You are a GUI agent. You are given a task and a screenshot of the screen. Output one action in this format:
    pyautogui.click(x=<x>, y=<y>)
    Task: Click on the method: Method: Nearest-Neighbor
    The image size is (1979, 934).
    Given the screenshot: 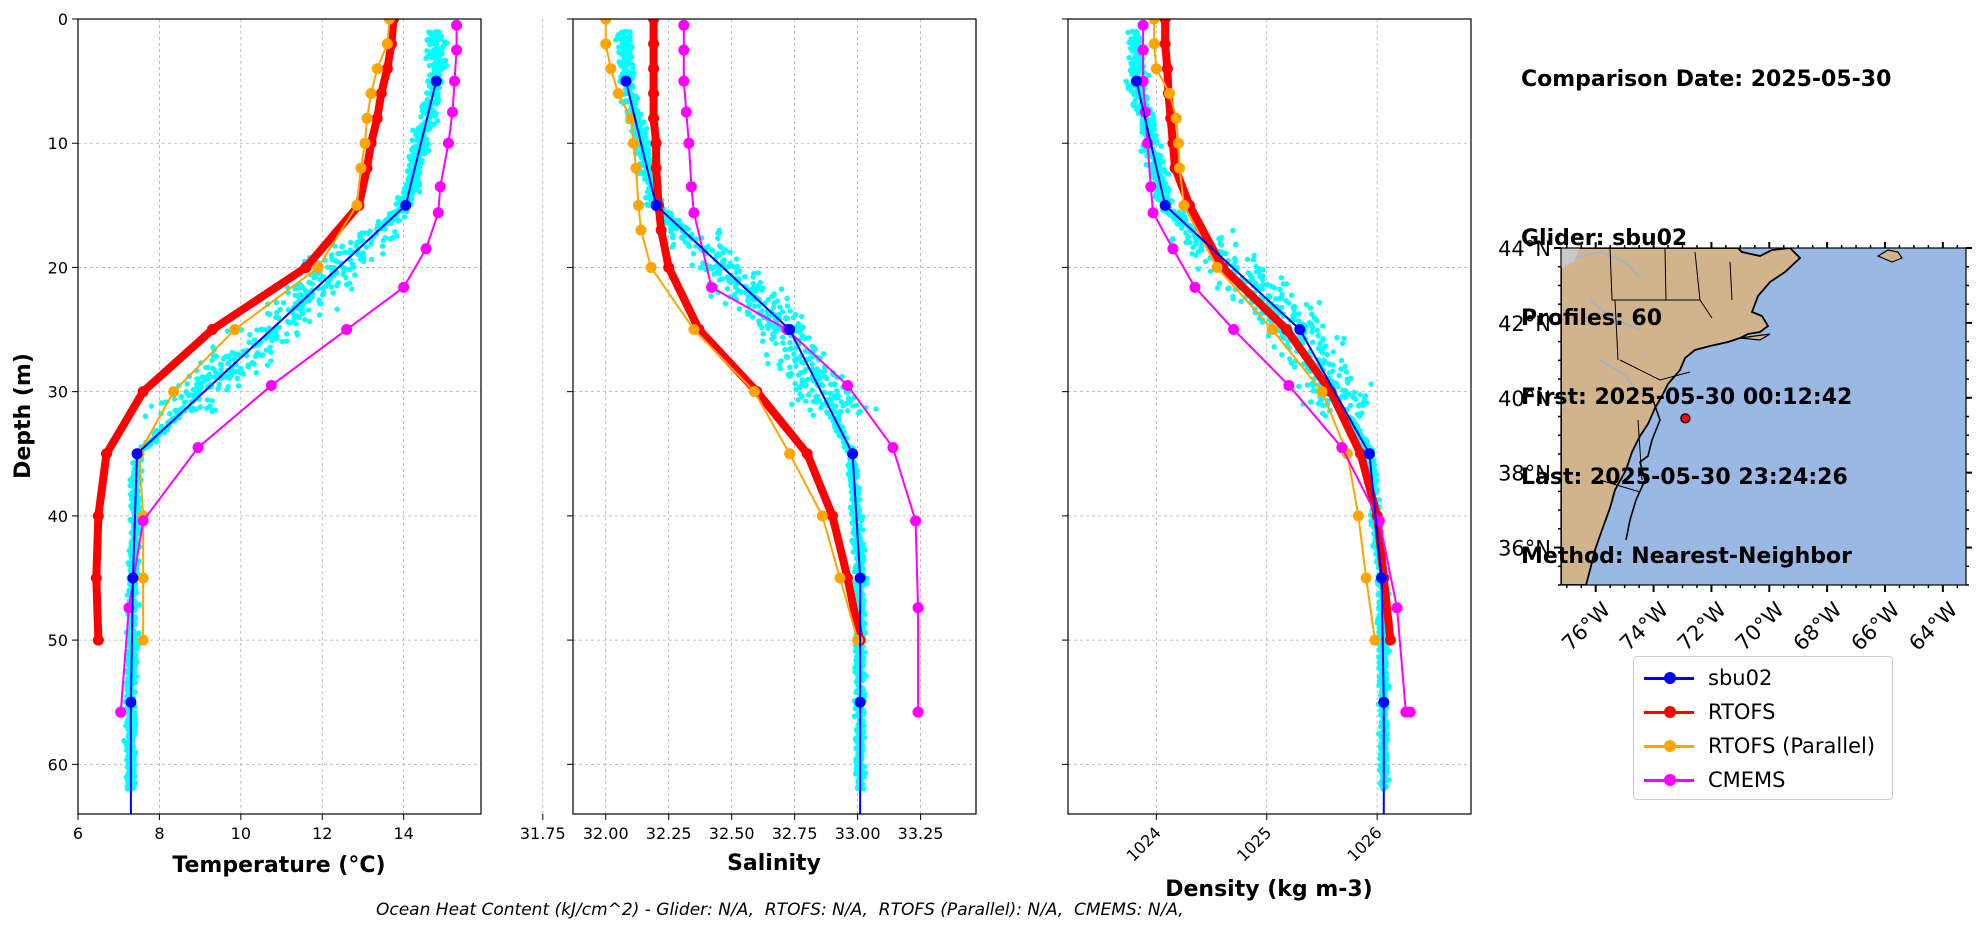 What is the action you would take?
    pyautogui.click(x=1686, y=556)
    